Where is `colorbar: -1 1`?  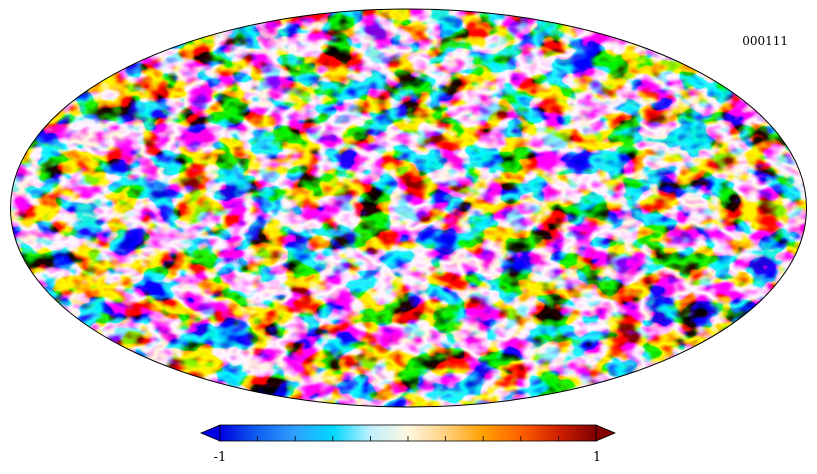 colorbar: -1 1 is located at coordinates (408, 444).